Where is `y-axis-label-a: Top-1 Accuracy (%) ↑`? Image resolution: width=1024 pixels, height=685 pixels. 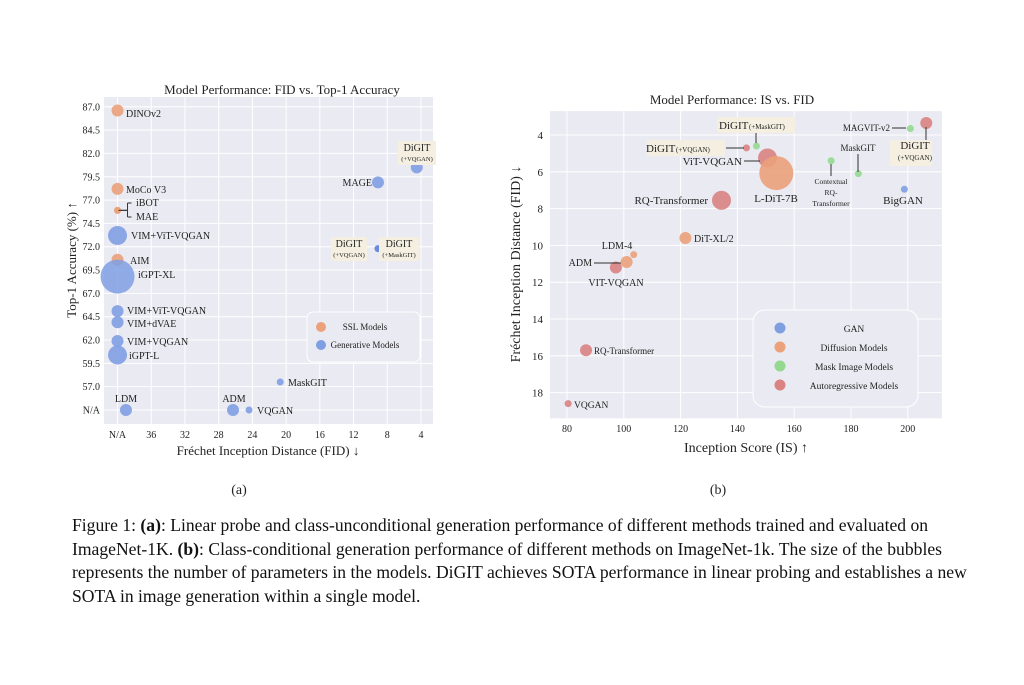
y-axis-label-a: Top-1 Accuracy (%) ↑ is located at coordinates (71, 260).